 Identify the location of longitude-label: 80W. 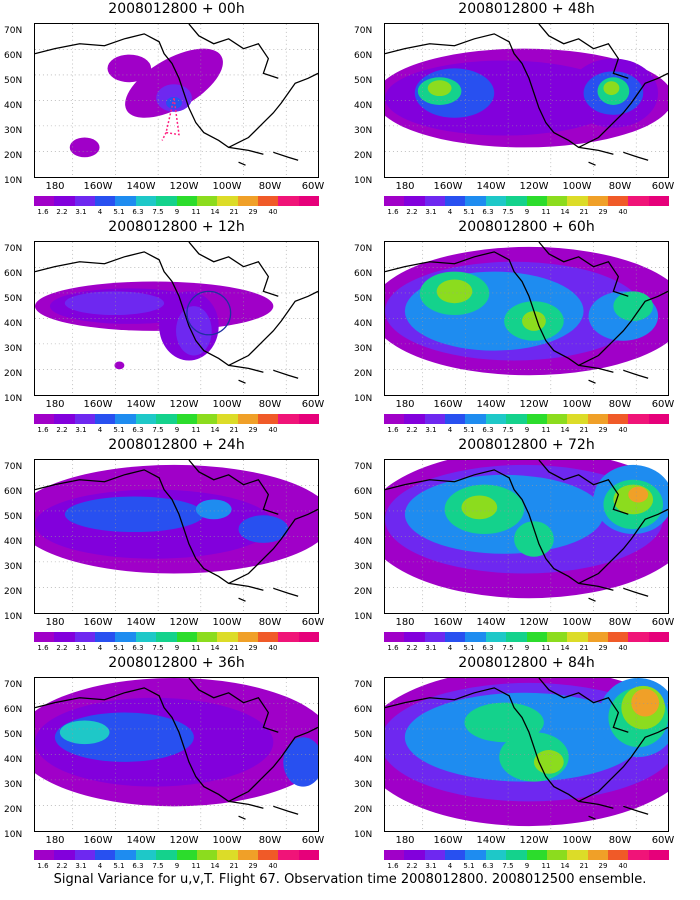
(620, 404).